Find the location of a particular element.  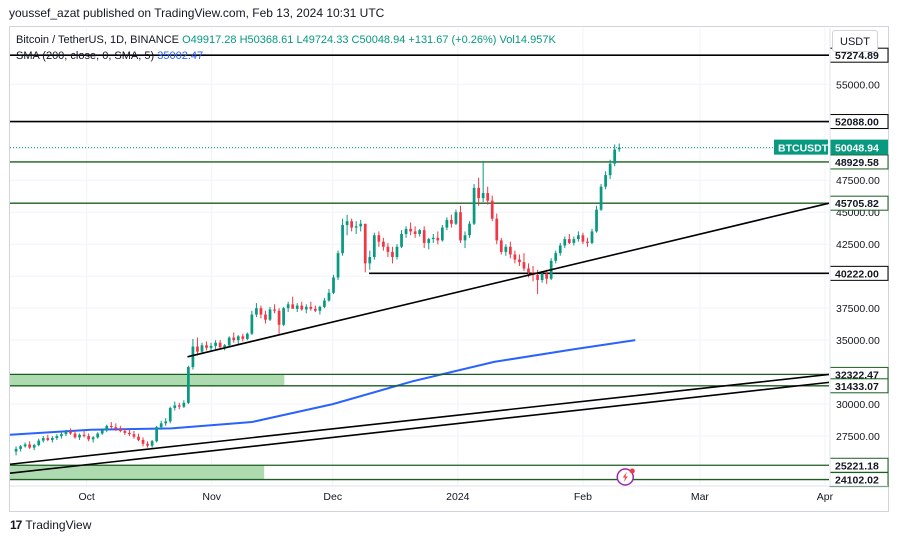

price-label-text: 48929.58 is located at coordinates (857, 163).